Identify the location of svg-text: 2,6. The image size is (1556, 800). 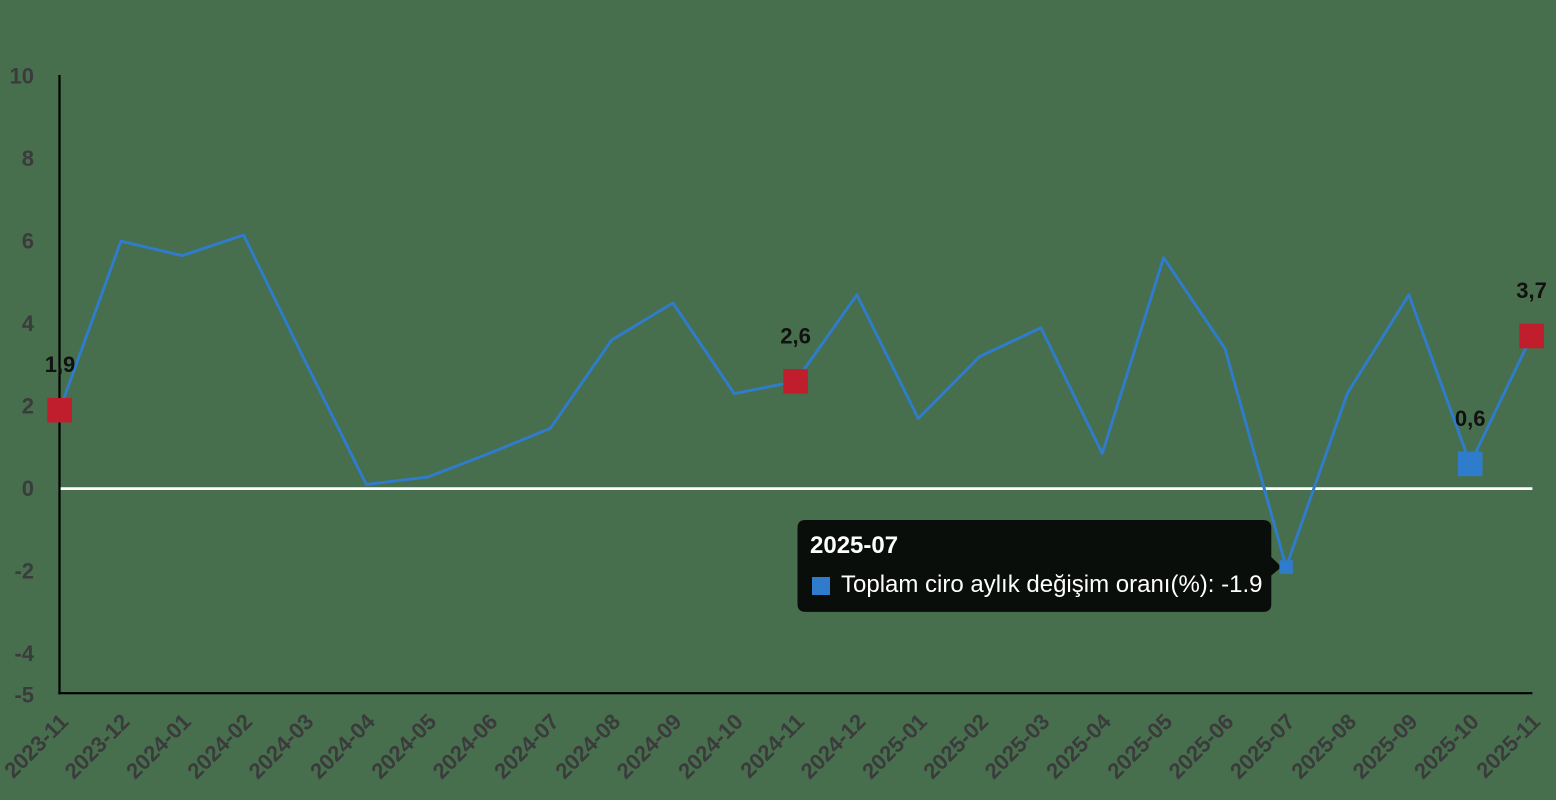
(795, 335).